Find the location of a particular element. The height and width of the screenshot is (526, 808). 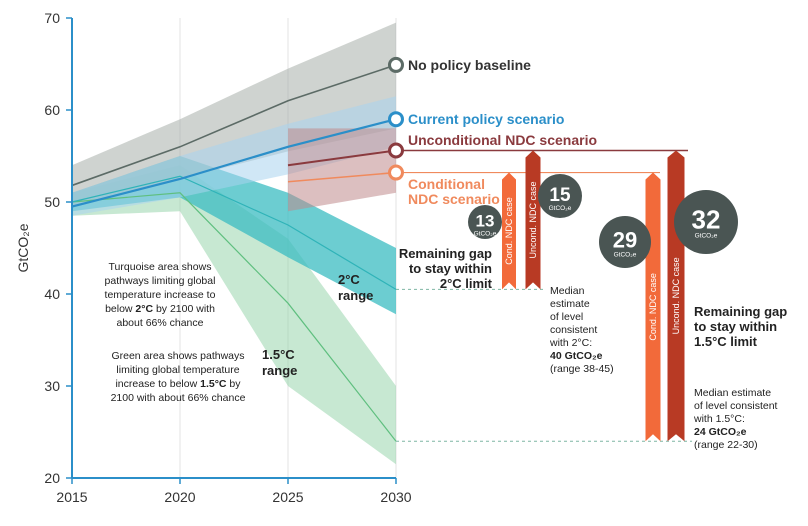

y-axis-title: GtCO₂e is located at coordinates (23, 247).